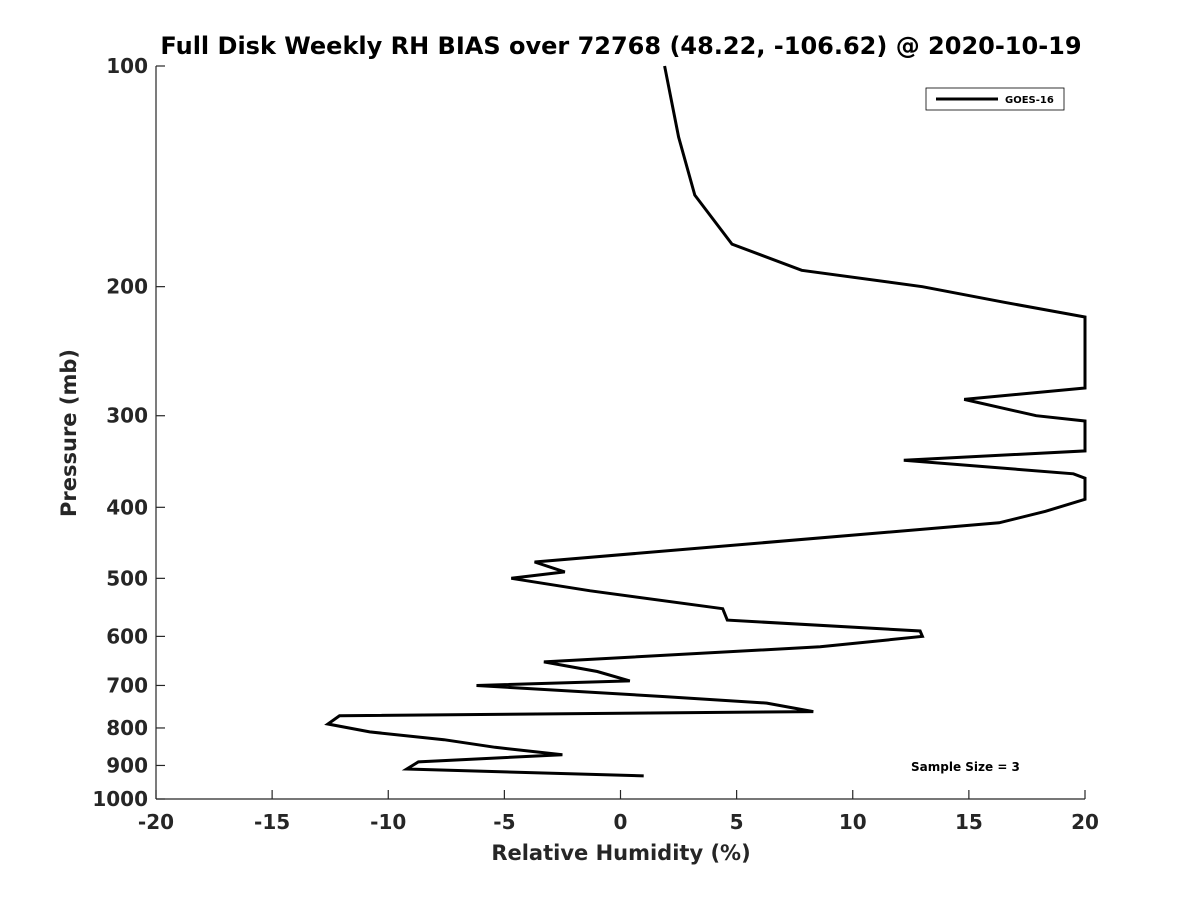 The image size is (1200, 900). I want to click on y-tick-labels: 100 200 300 400 500 600 700 800 900 1000, so click(120, 432).